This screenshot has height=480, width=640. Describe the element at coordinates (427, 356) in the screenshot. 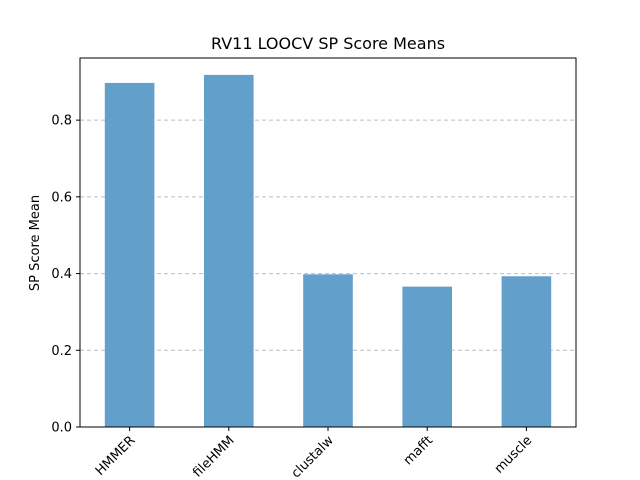

I see `bar-mafft` at that location.